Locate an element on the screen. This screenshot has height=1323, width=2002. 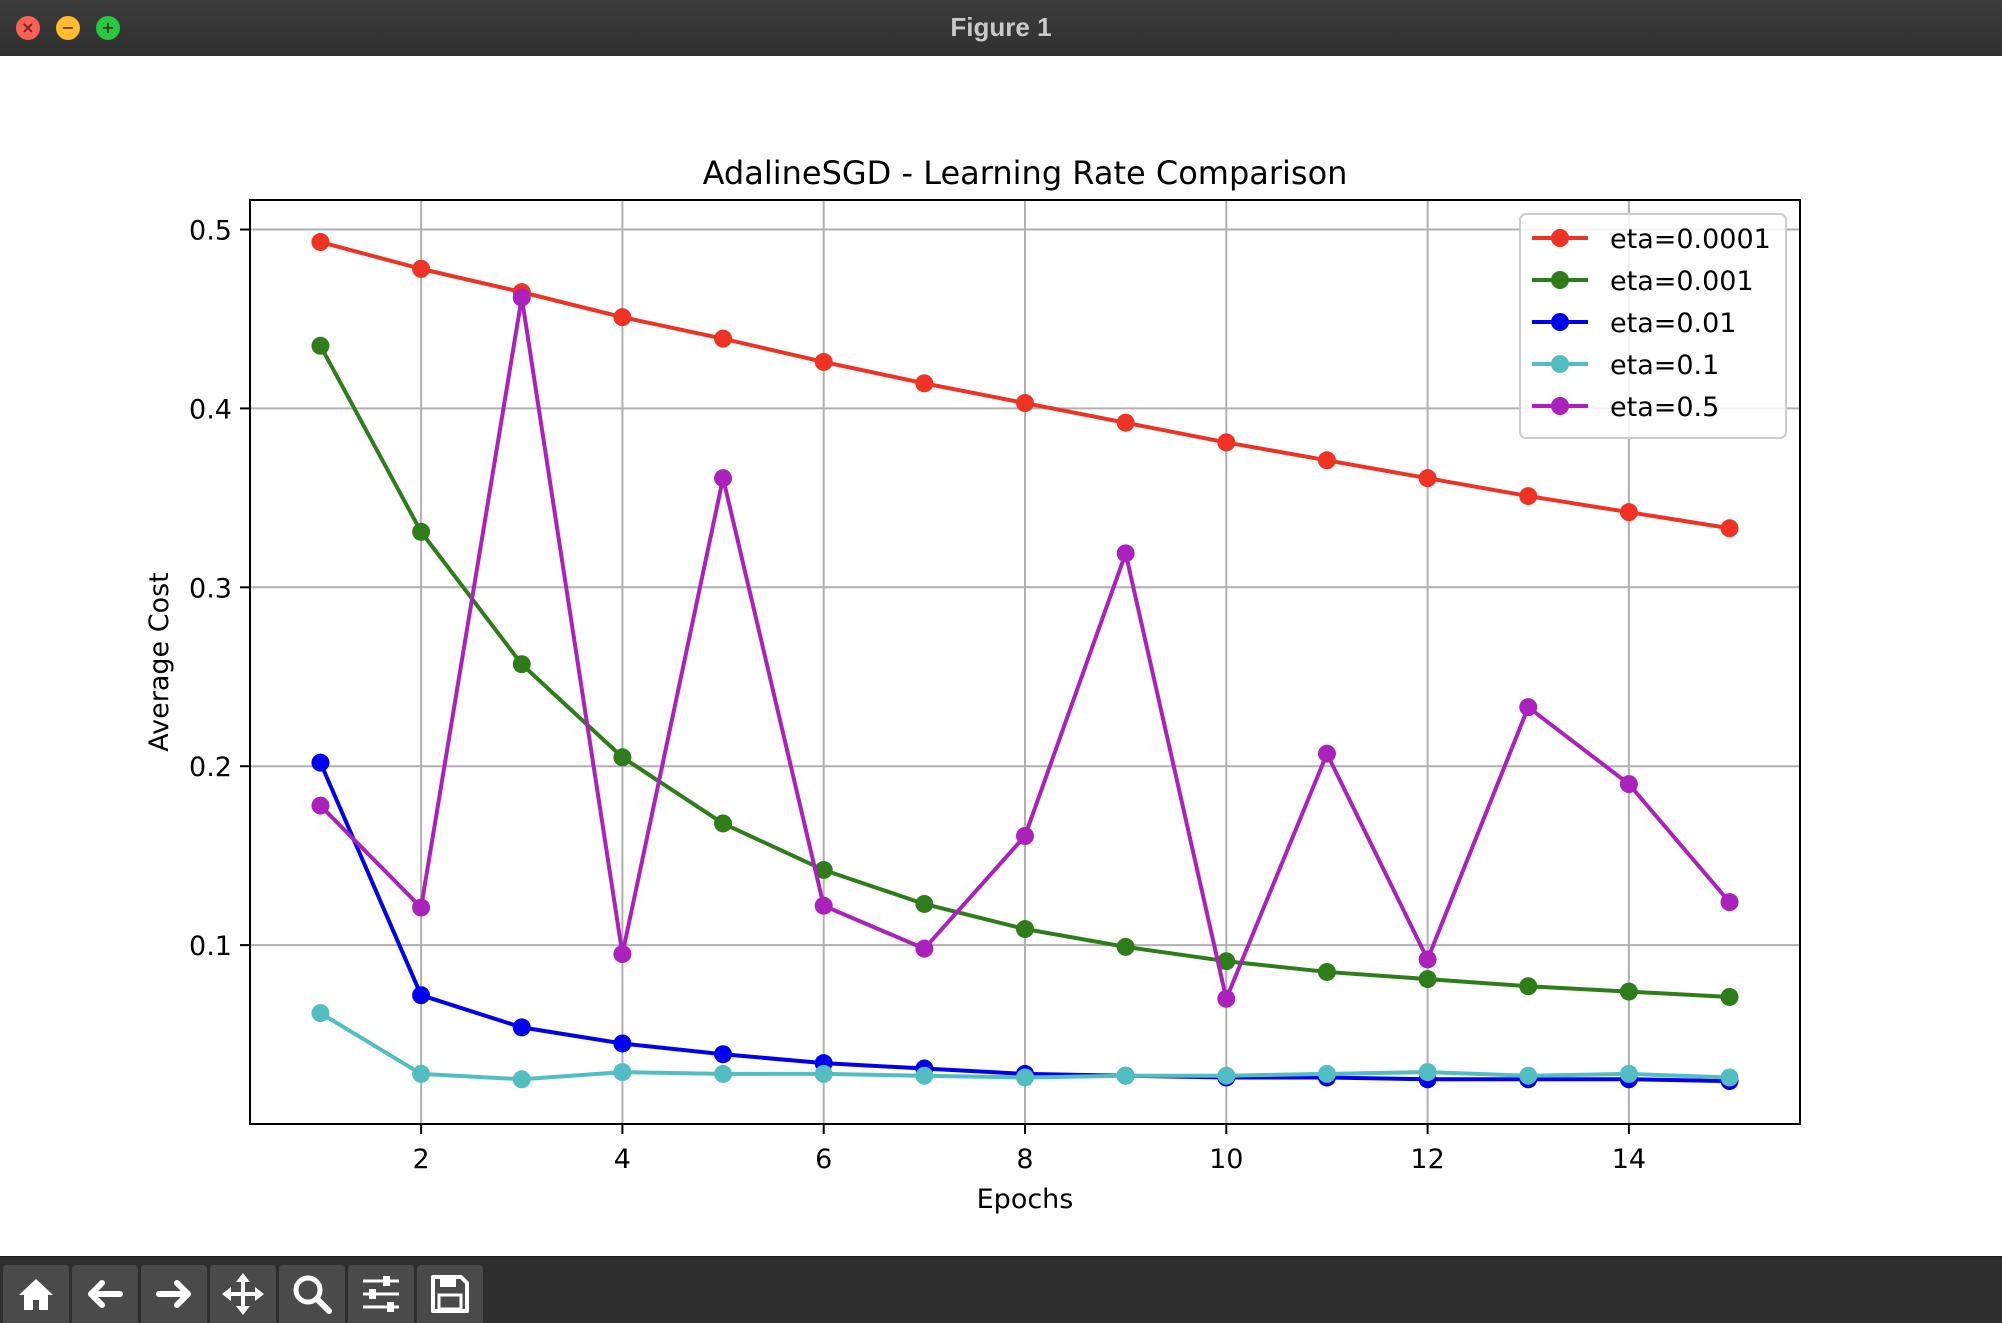
y-tick-label: 0.5 is located at coordinates (210, 231).